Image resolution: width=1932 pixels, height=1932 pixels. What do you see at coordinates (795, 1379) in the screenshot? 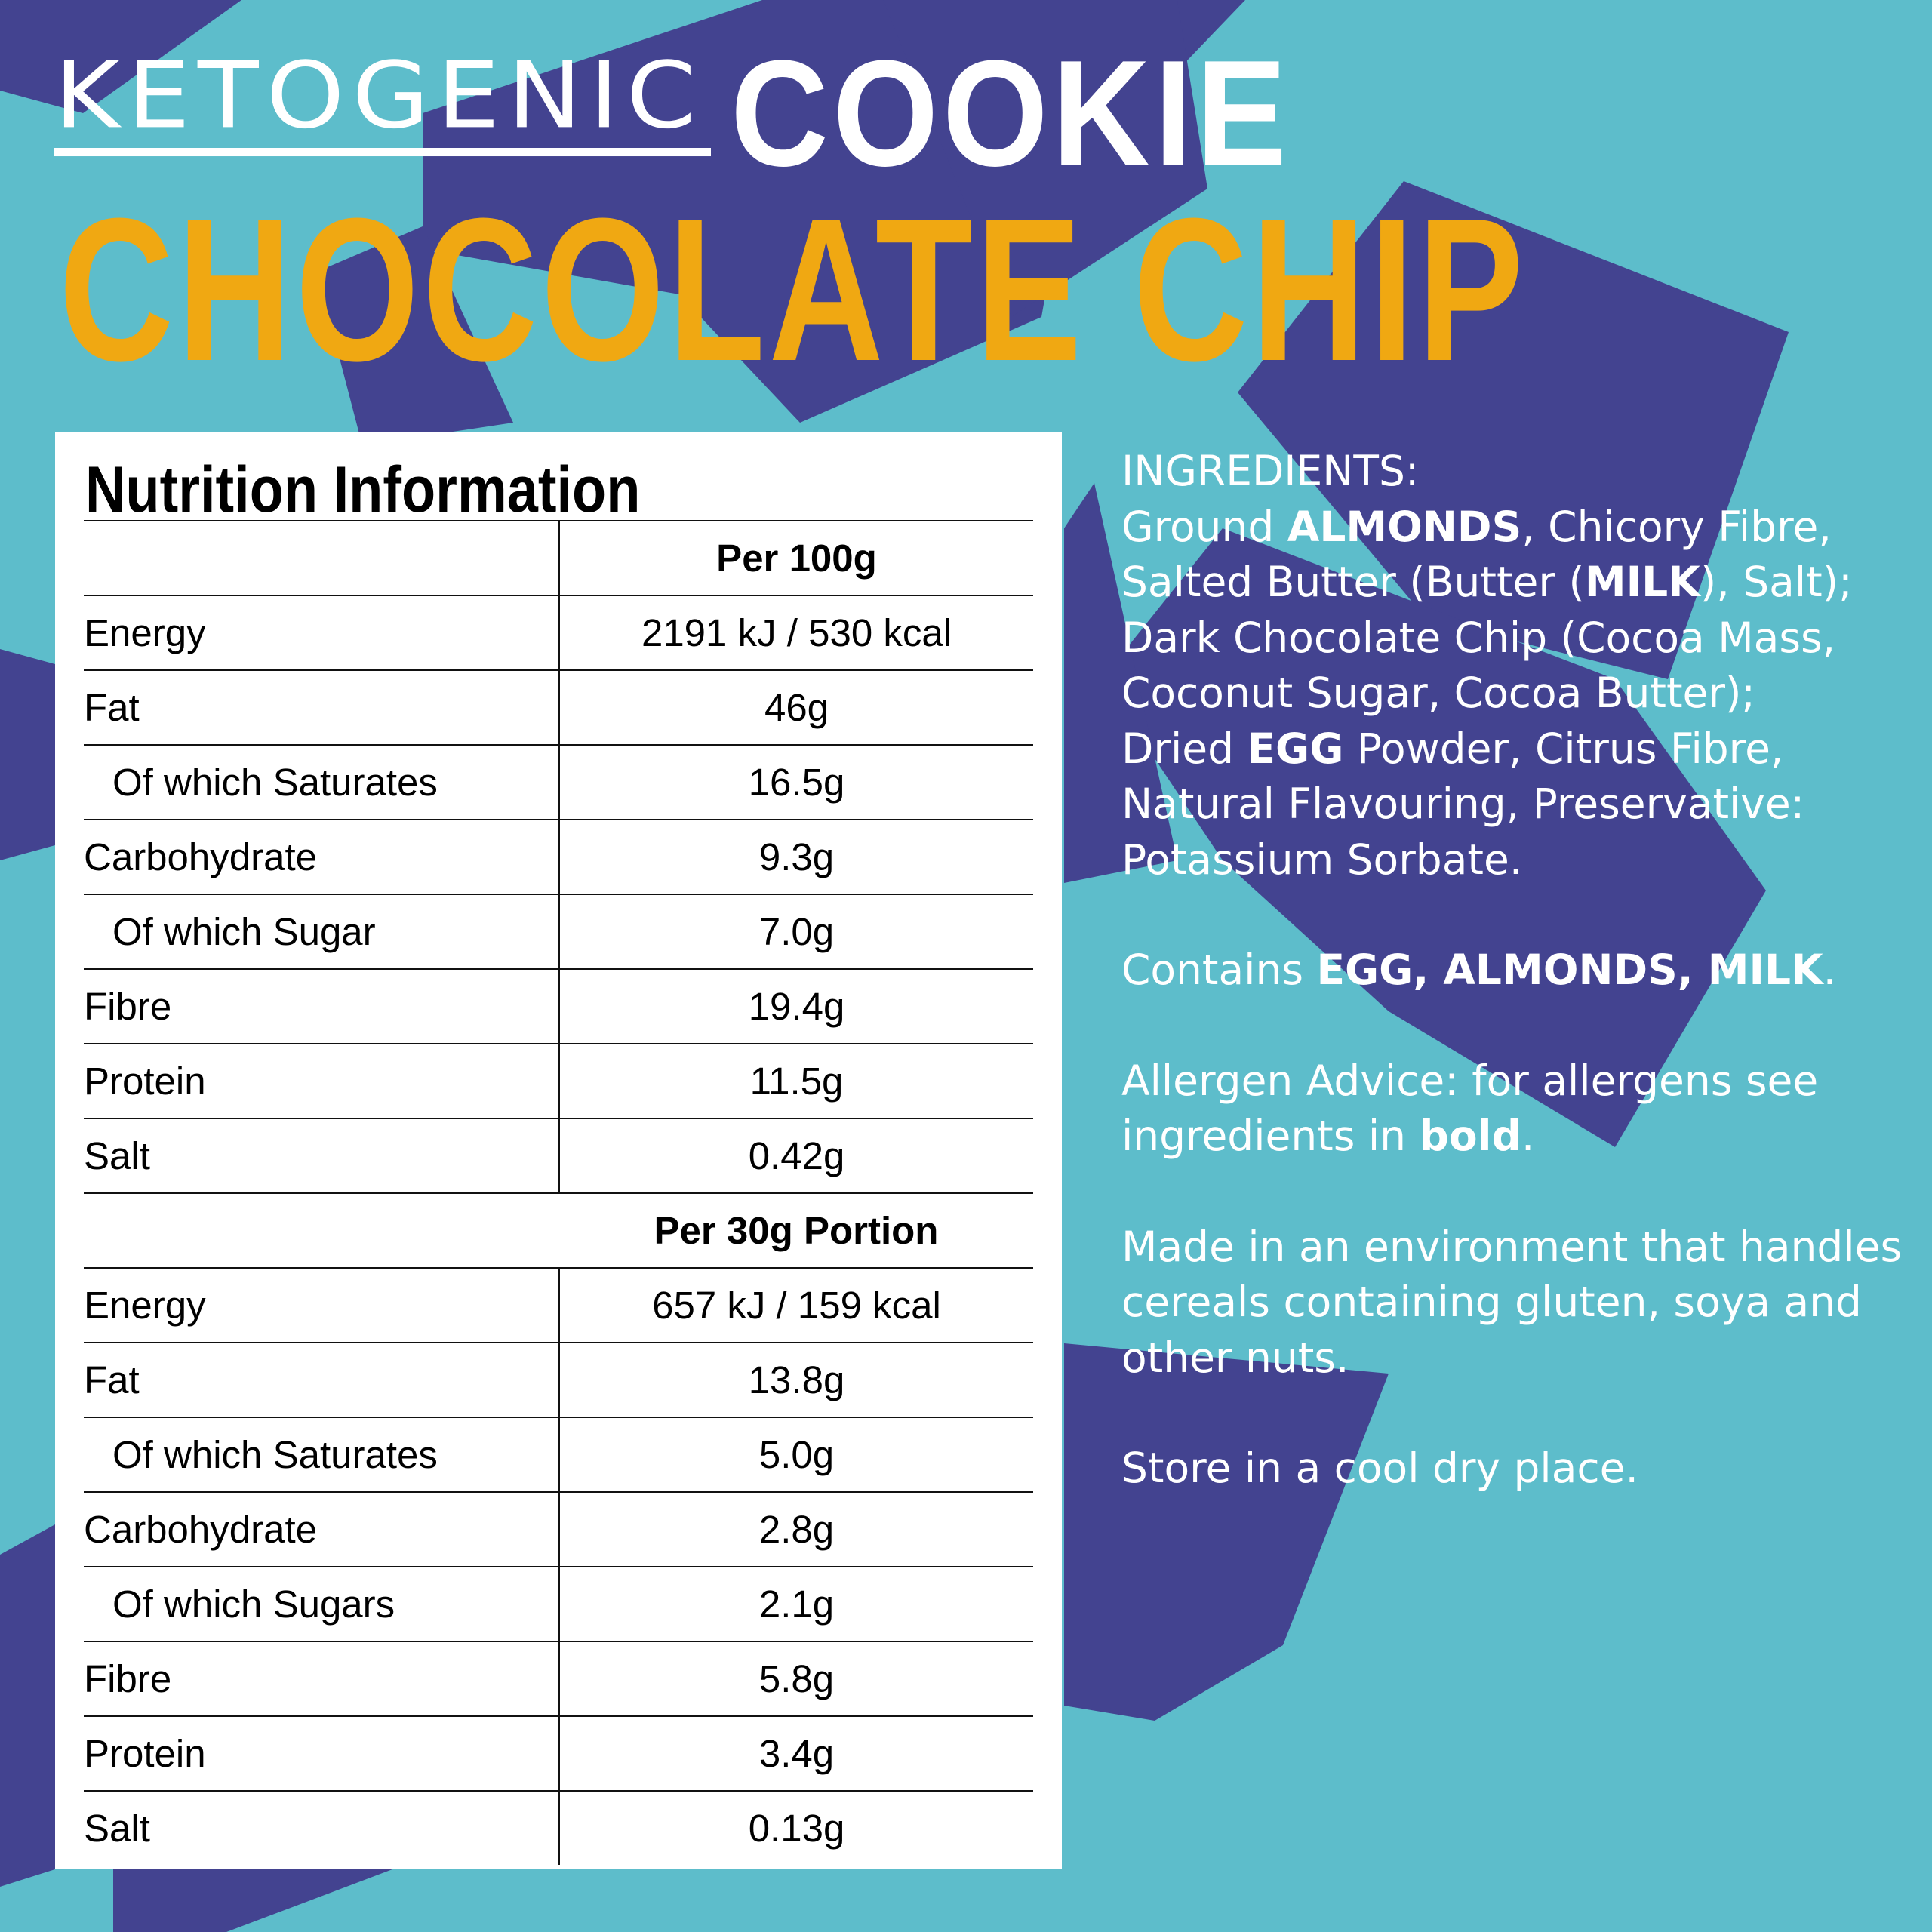
I see `nutrient-value: 13.8g` at bounding box center [795, 1379].